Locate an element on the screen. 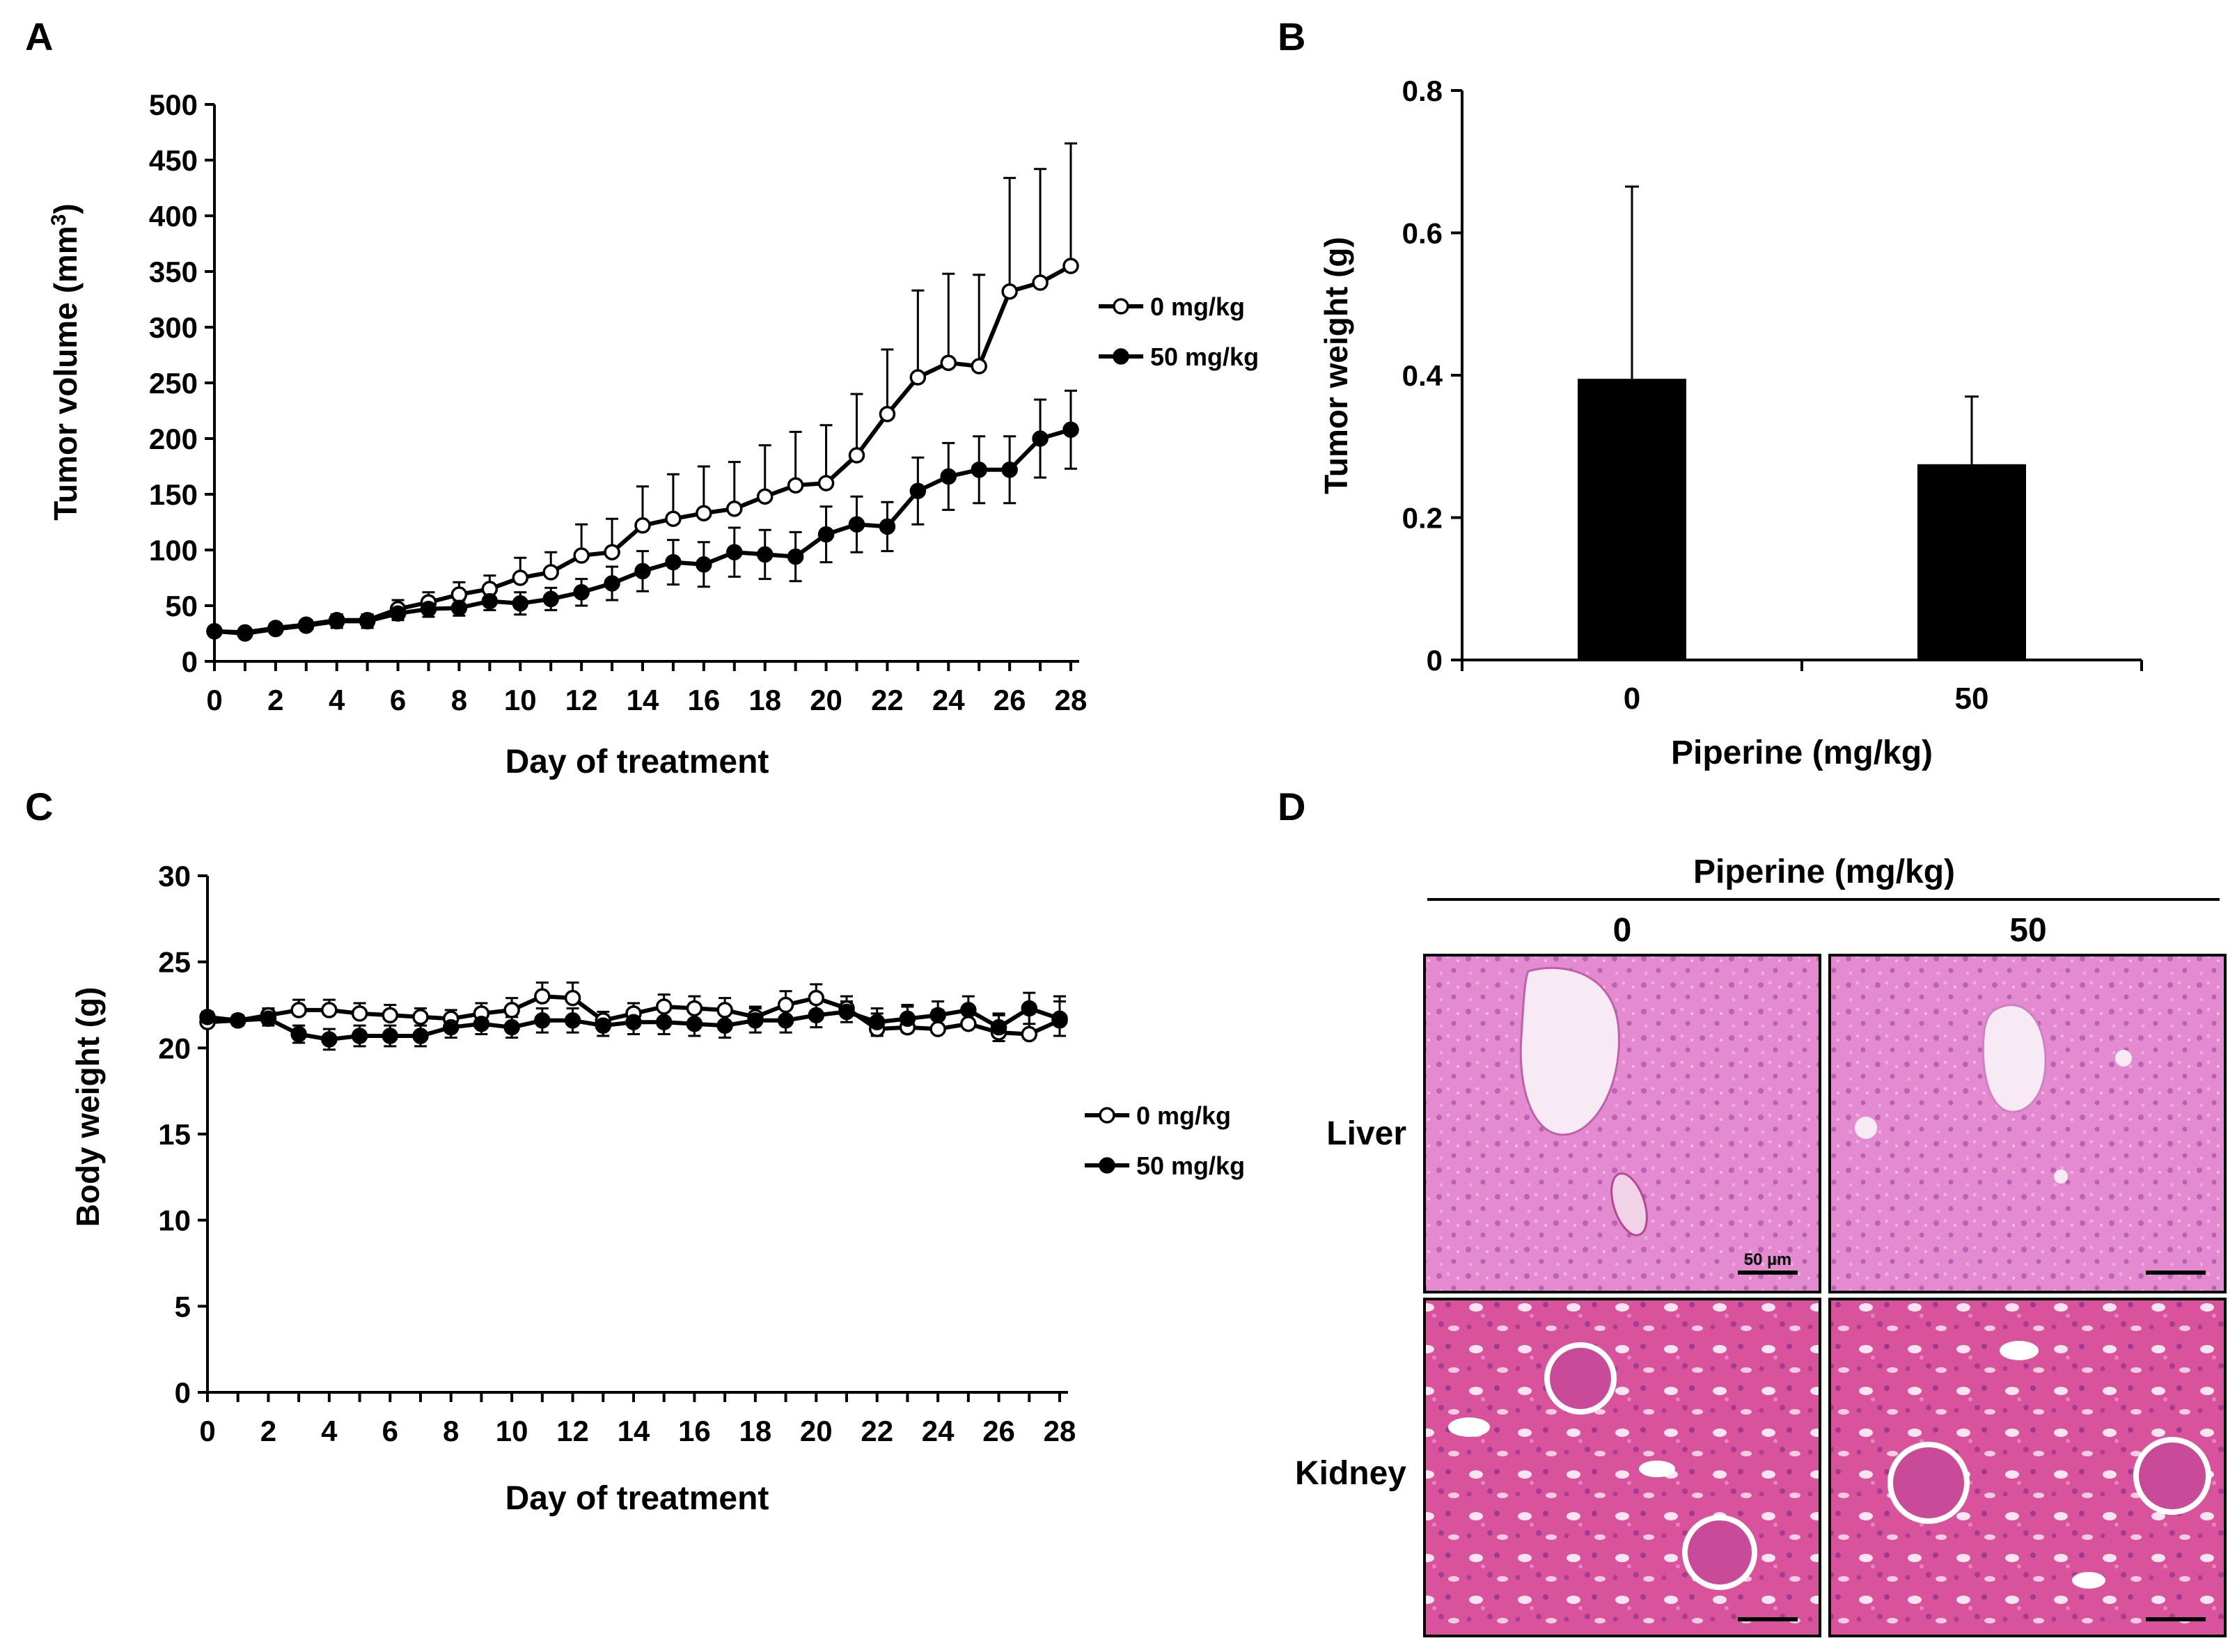  chart-a-y-tick-label: 100 is located at coordinates (174, 550).